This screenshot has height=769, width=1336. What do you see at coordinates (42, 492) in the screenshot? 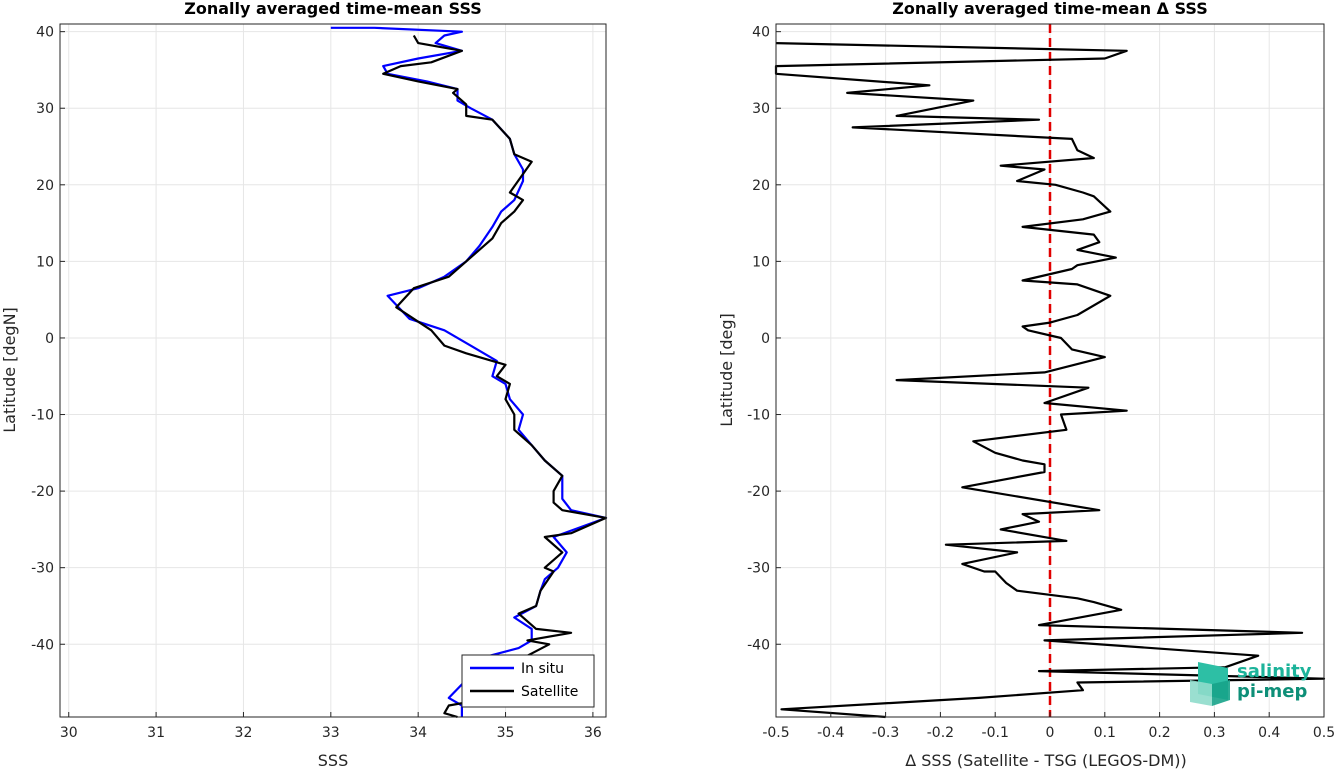
I see `left-y-tick-label: -20` at bounding box center [42, 492].